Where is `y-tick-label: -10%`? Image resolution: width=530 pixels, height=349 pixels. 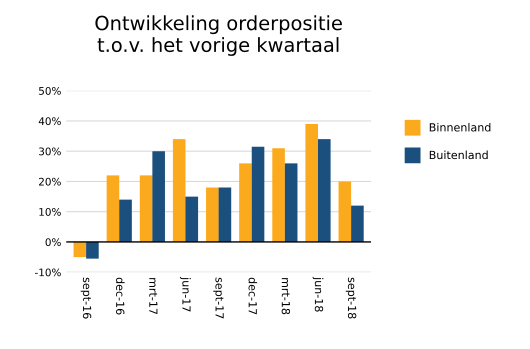 y-tick-label: -10% is located at coordinates (47, 272).